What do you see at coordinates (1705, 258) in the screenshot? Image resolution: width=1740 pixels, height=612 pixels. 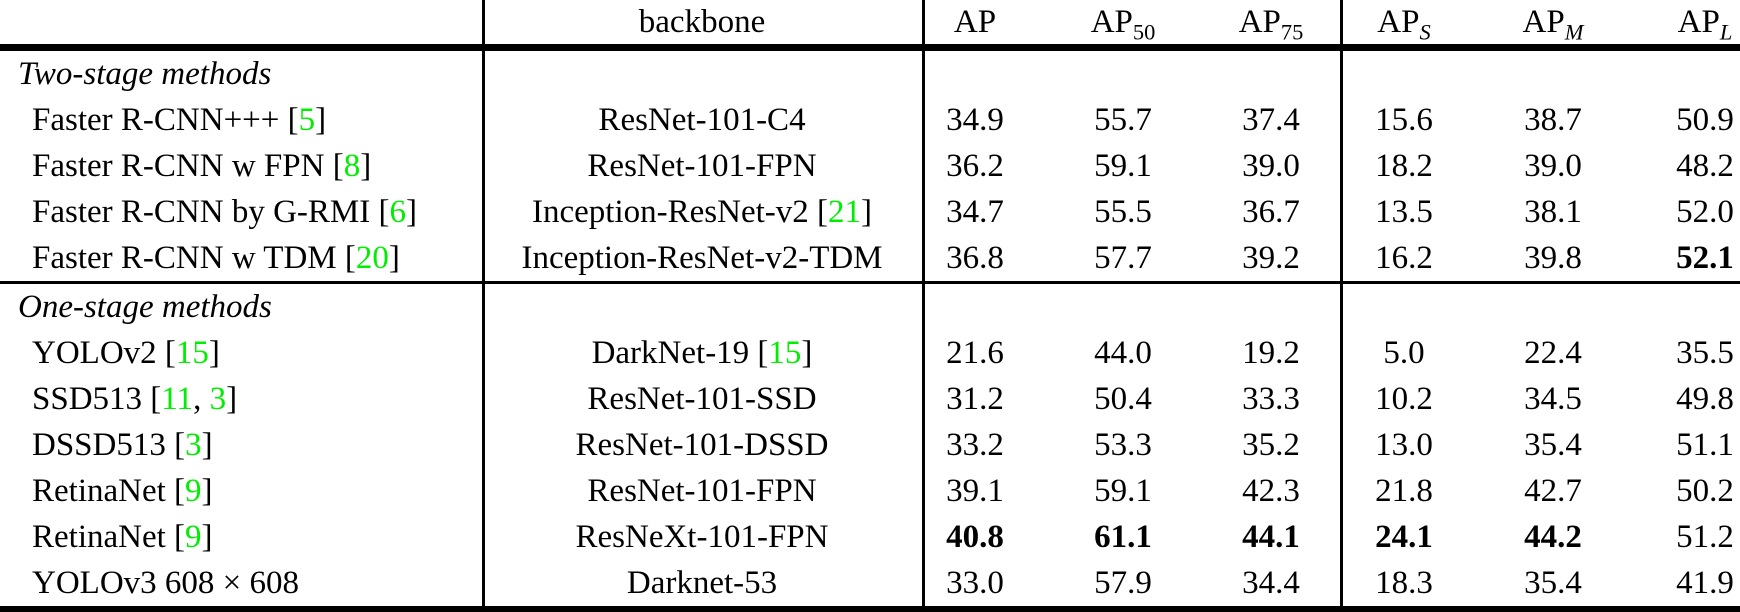 I see `metric-value: 52.1` at bounding box center [1705, 258].